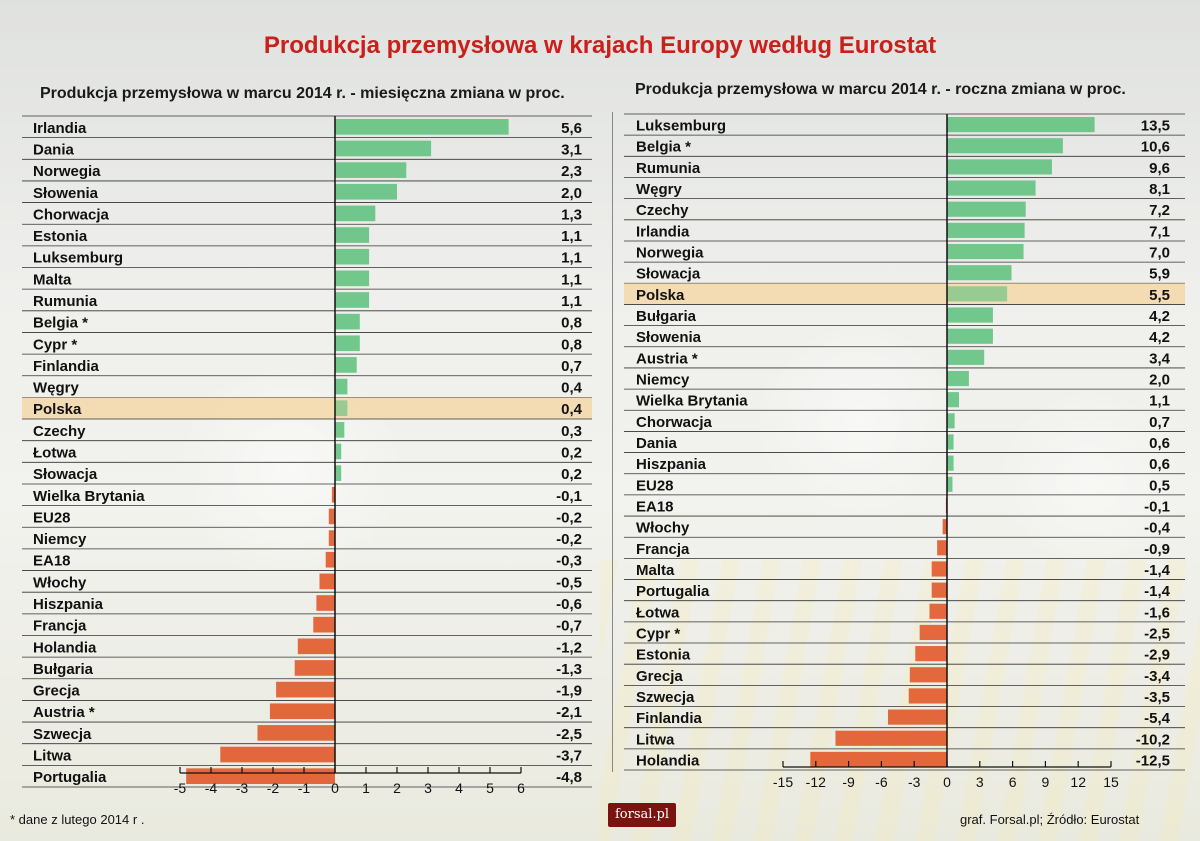  I want to click on annual-category-label: Hiszpania, so click(671, 464).